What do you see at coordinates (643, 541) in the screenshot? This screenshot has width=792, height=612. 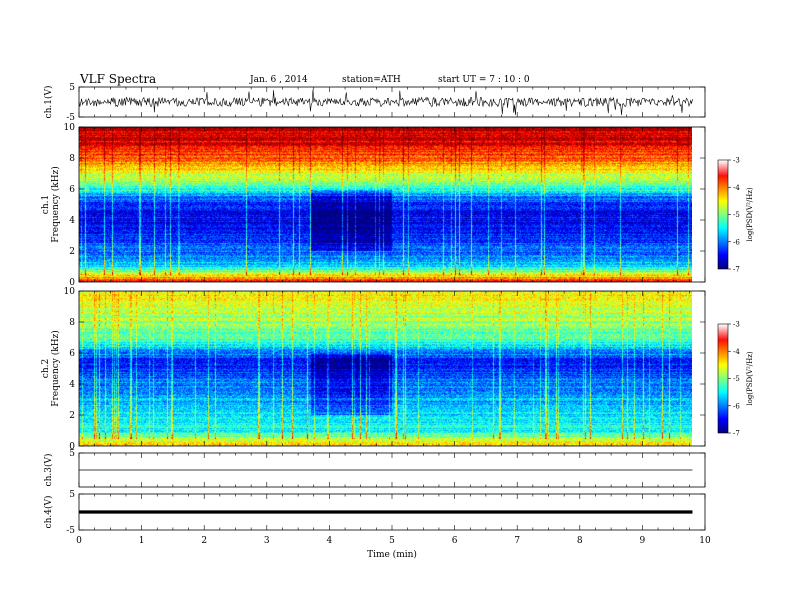 I see `x-tick-label: 9` at bounding box center [643, 541].